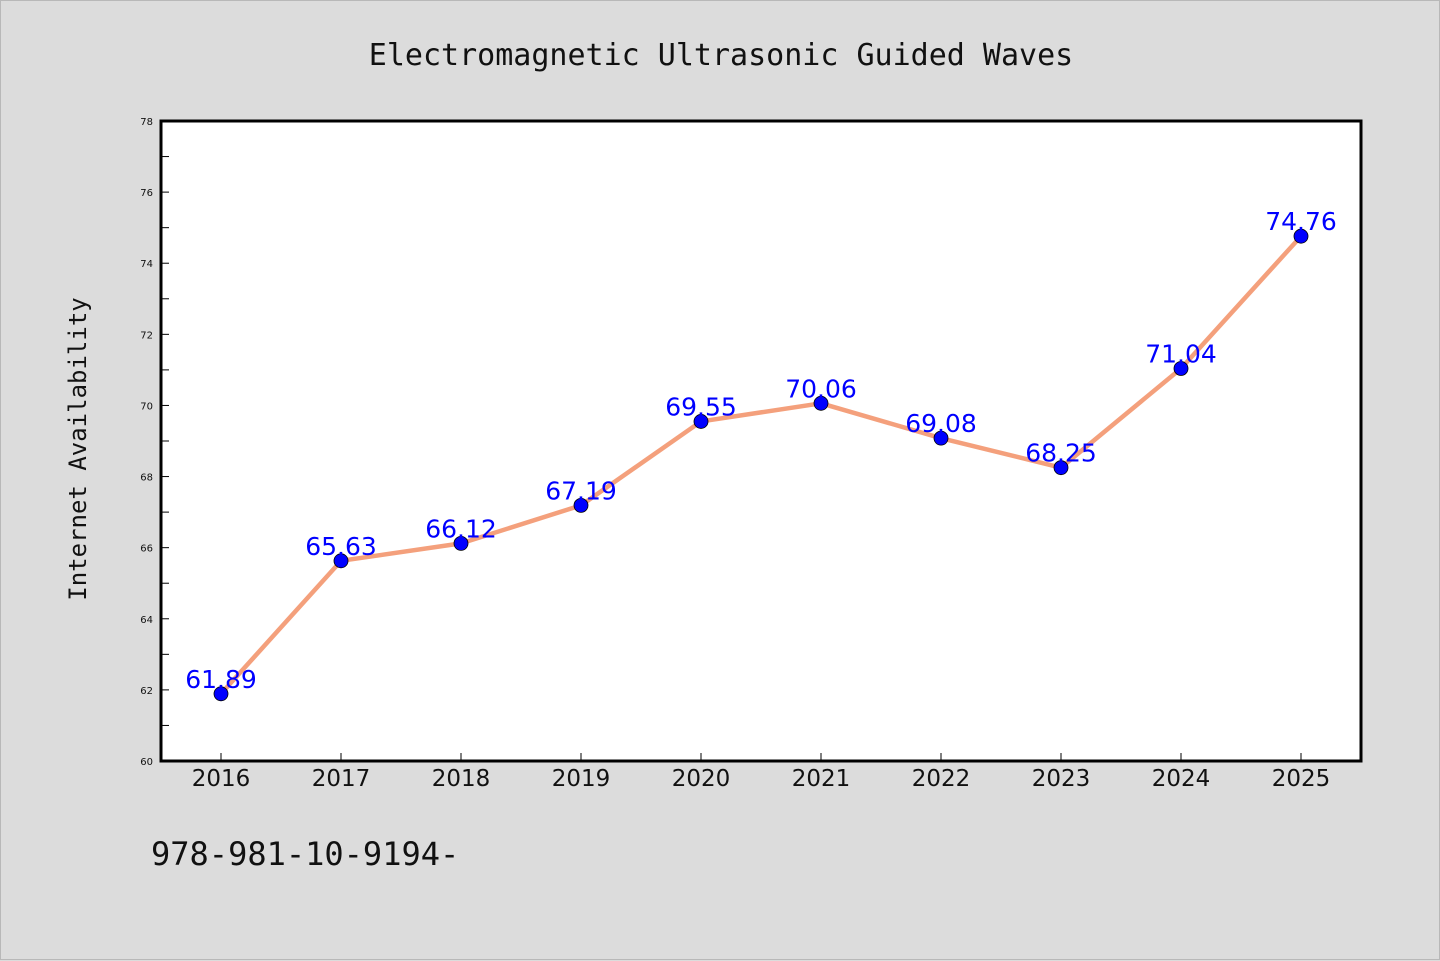 Image resolution: width=1440 pixels, height=961 pixels. What do you see at coordinates (461, 779) in the screenshot?
I see `x-tick-label: 2018` at bounding box center [461, 779].